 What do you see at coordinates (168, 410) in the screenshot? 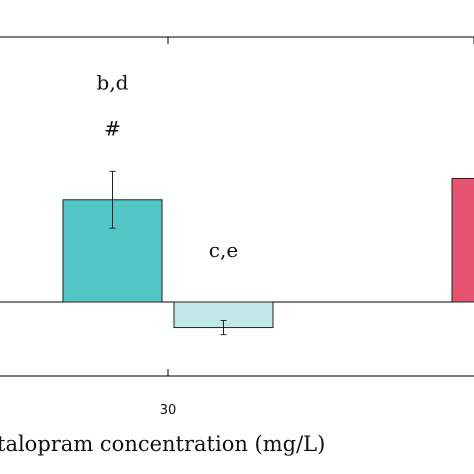
I see `x-tick-label-30: 30` at bounding box center [168, 410].